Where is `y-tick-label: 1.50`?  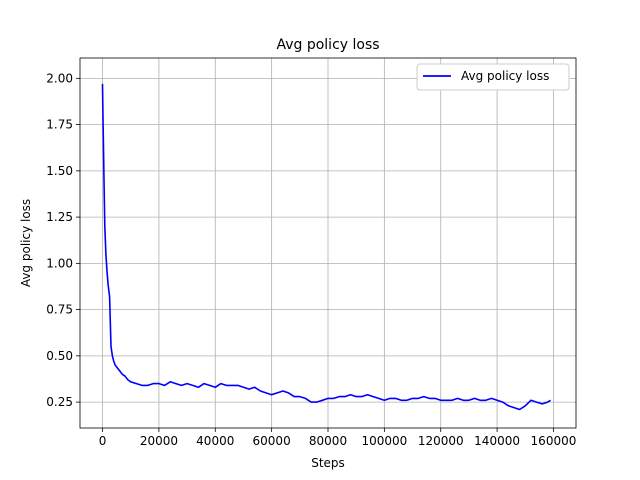
y-tick-label: 1.50 is located at coordinates (59, 171).